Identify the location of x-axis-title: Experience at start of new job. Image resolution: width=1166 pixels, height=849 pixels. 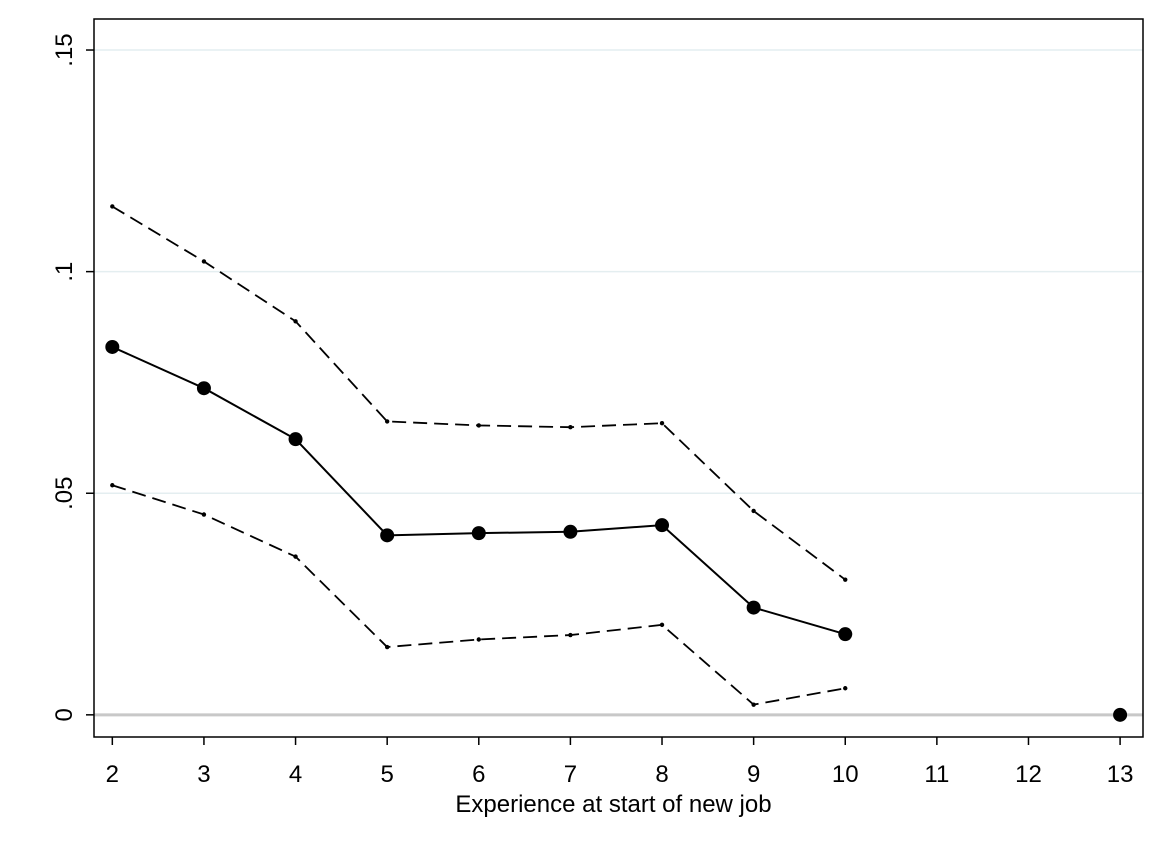
(613, 804).